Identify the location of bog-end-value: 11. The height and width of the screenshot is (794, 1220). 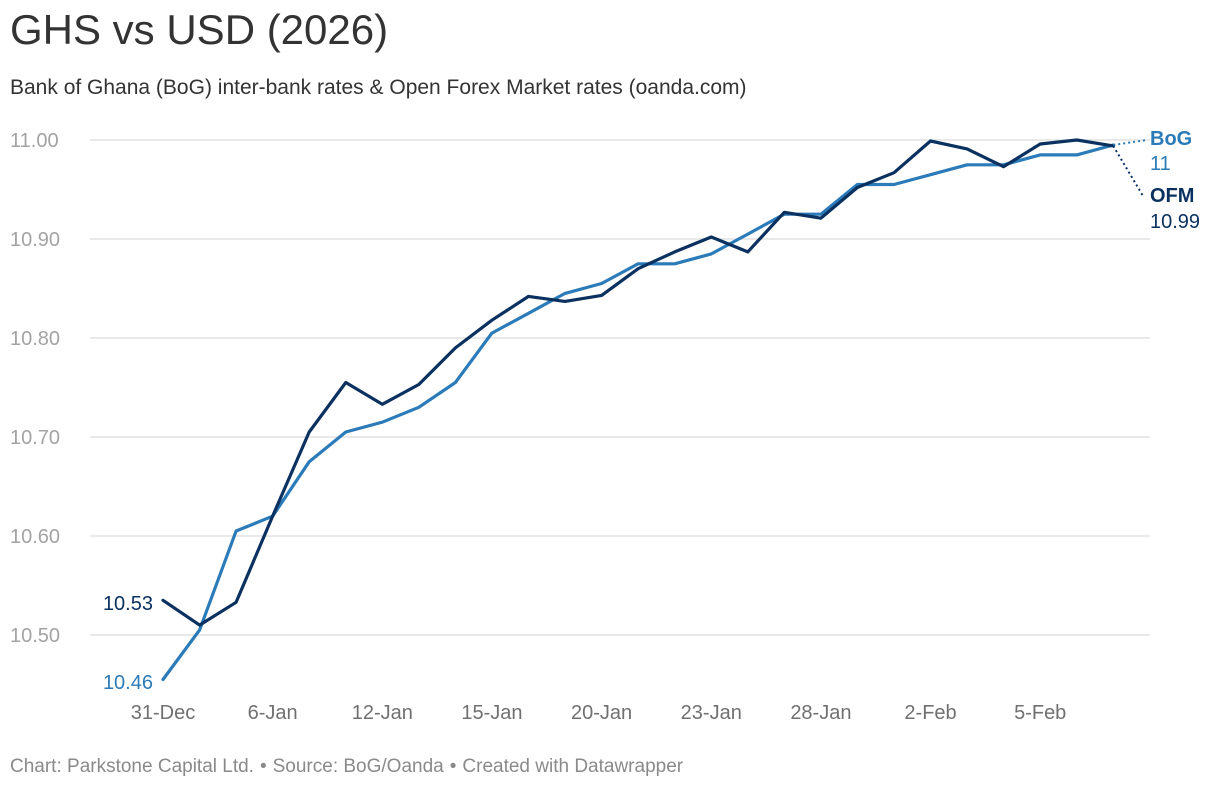
(1160, 164).